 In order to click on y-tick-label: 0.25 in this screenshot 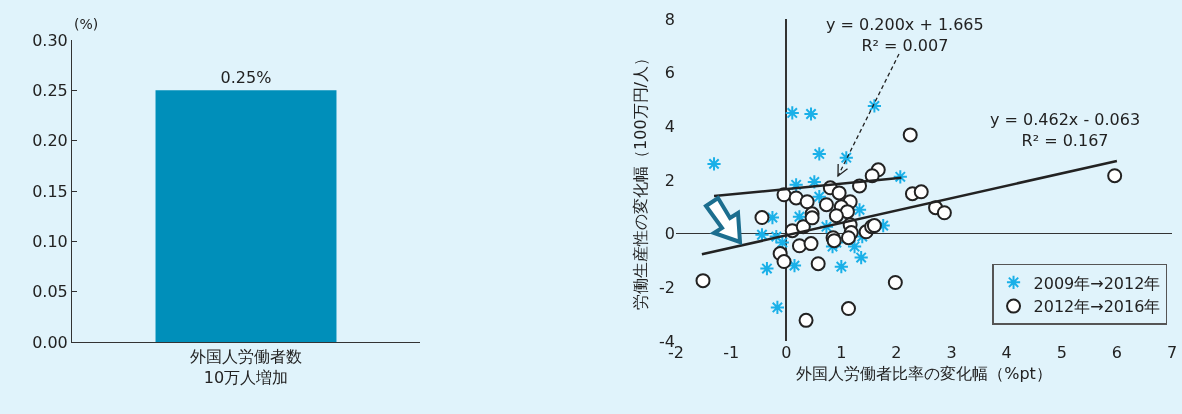, I will do `click(50, 90)`.